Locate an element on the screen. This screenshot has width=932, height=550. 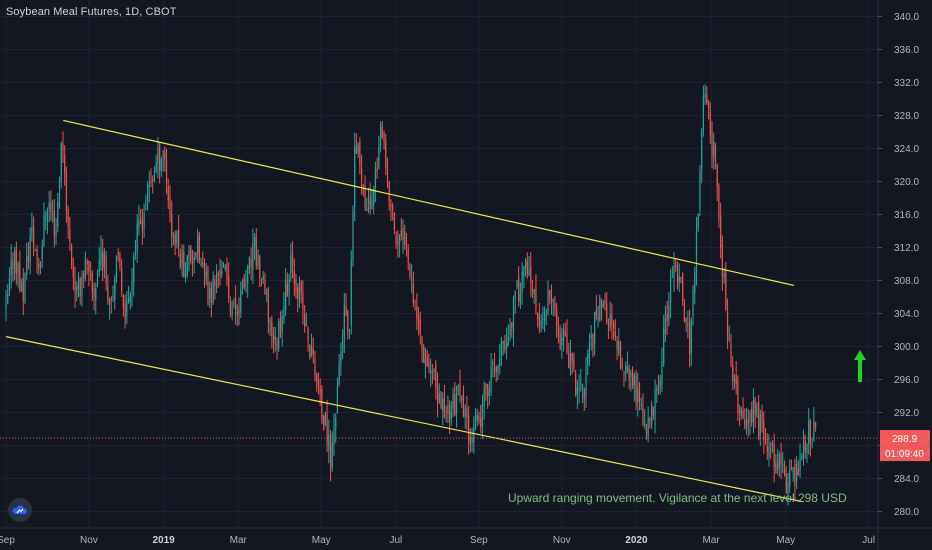
y-tick-label: 340.0 is located at coordinates (906, 17).